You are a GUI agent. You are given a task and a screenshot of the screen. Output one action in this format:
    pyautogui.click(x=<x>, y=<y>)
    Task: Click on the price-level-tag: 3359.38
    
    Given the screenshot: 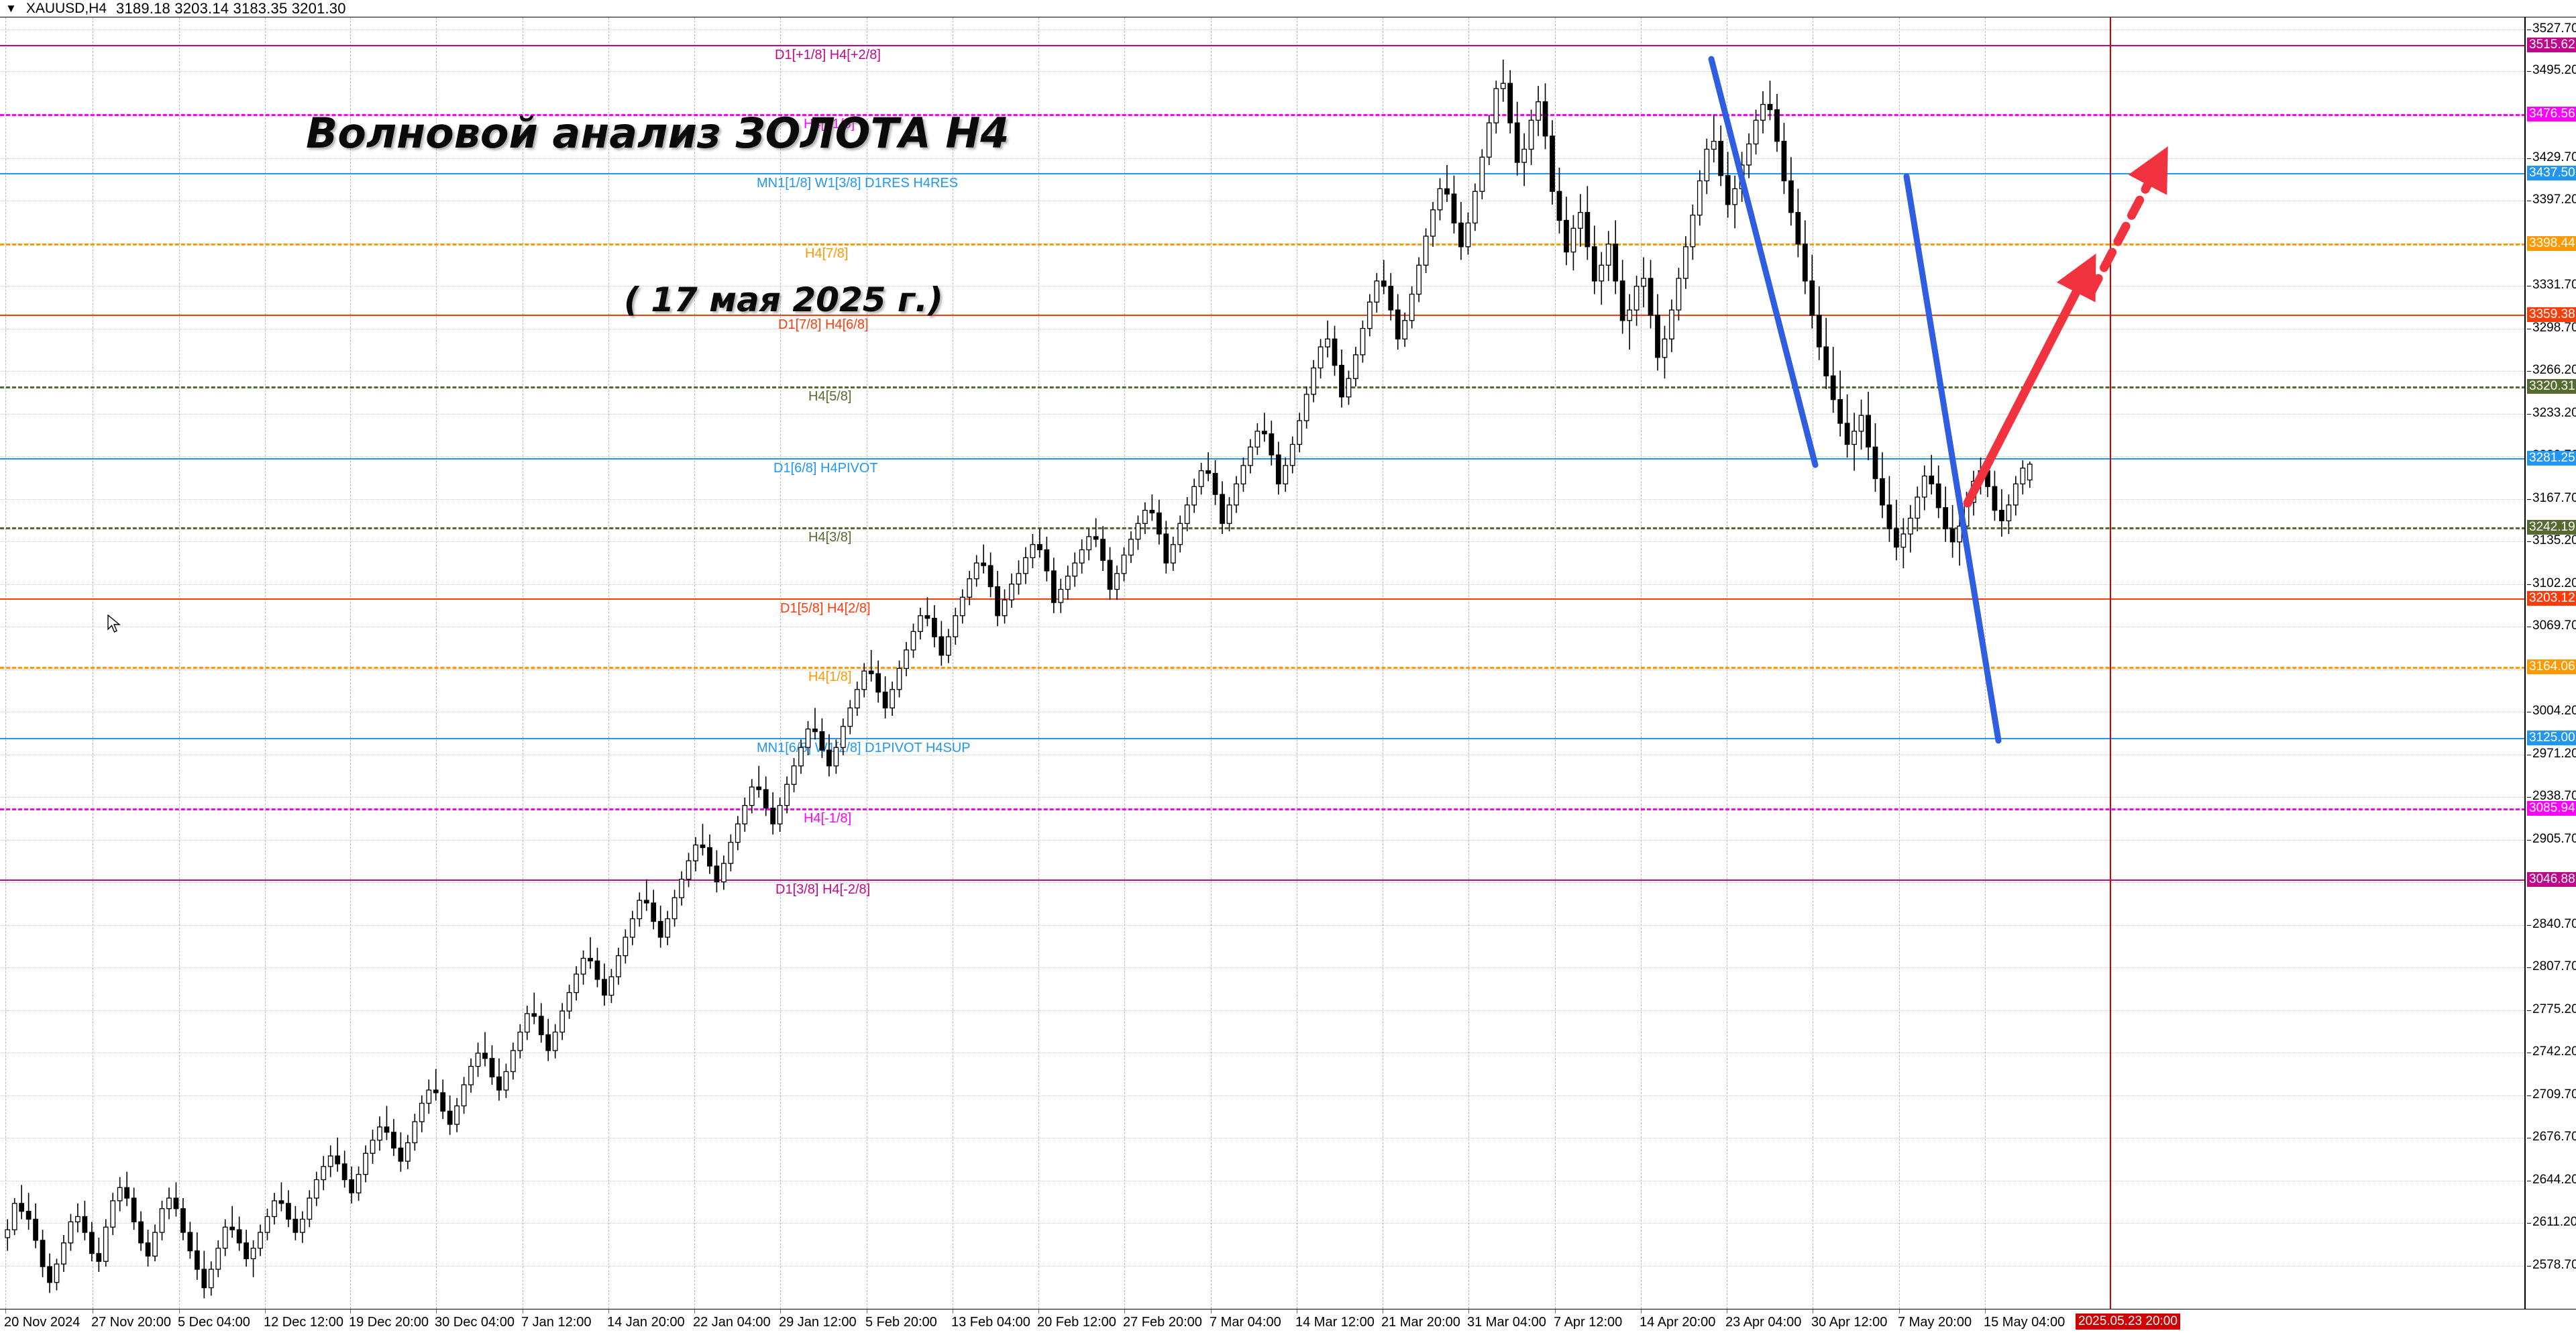 What is the action you would take?
    pyautogui.click(x=2551, y=314)
    